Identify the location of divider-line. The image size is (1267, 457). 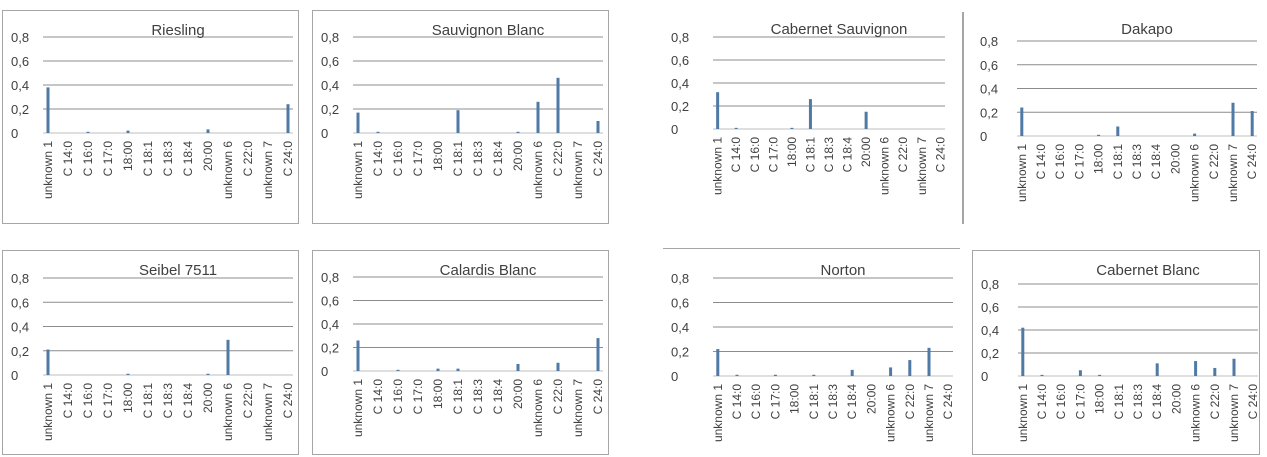
(963, 118).